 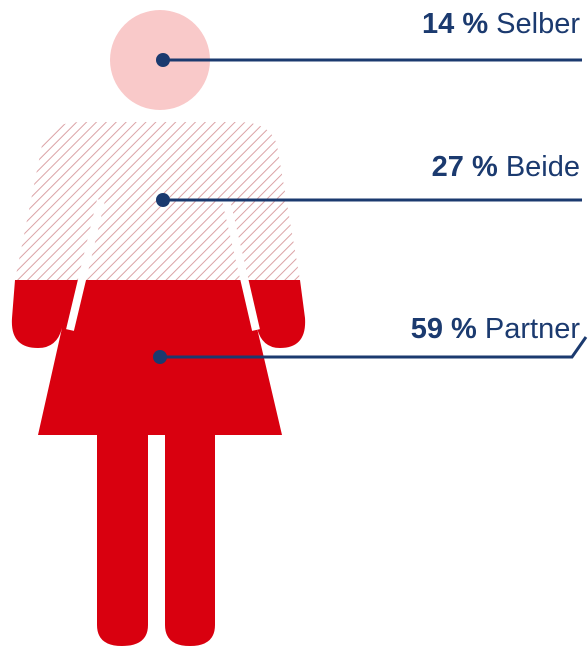 I want to click on value-label: 27 %, so click(x=465, y=167).